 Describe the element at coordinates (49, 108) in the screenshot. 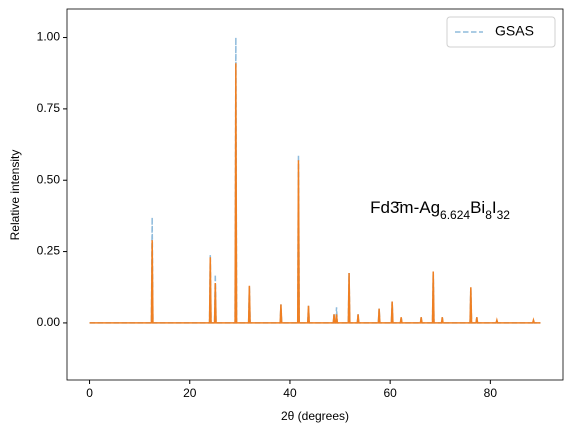

I see `y-tick-label: 0.75` at that location.